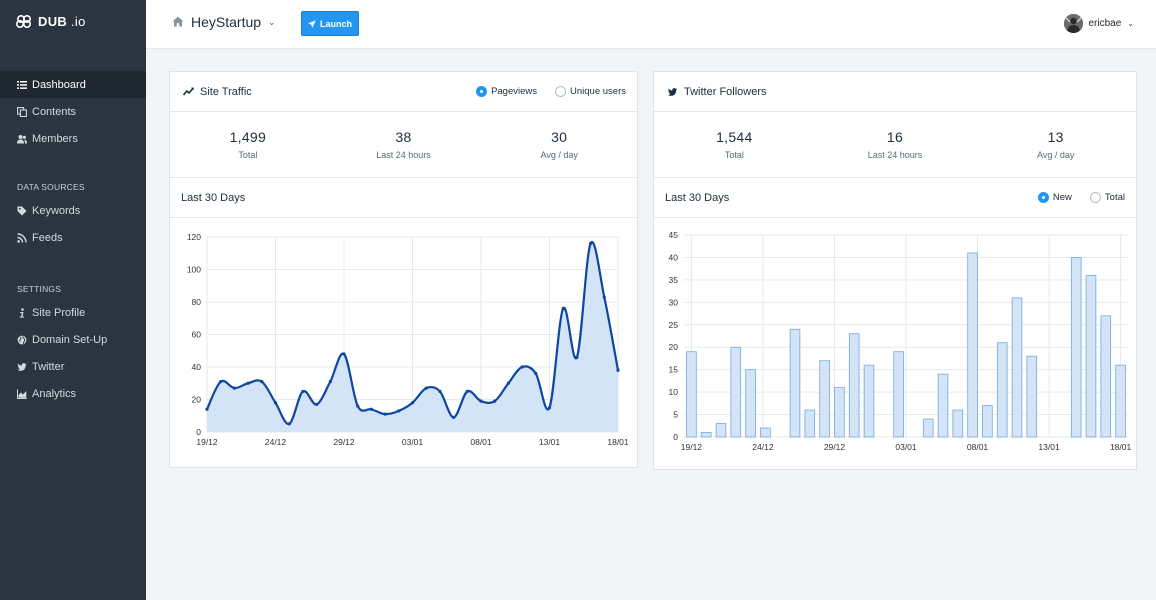 This screenshot has height=600, width=1156. Describe the element at coordinates (734, 137) in the screenshot. I see `stat-value: 1,544` at that location.